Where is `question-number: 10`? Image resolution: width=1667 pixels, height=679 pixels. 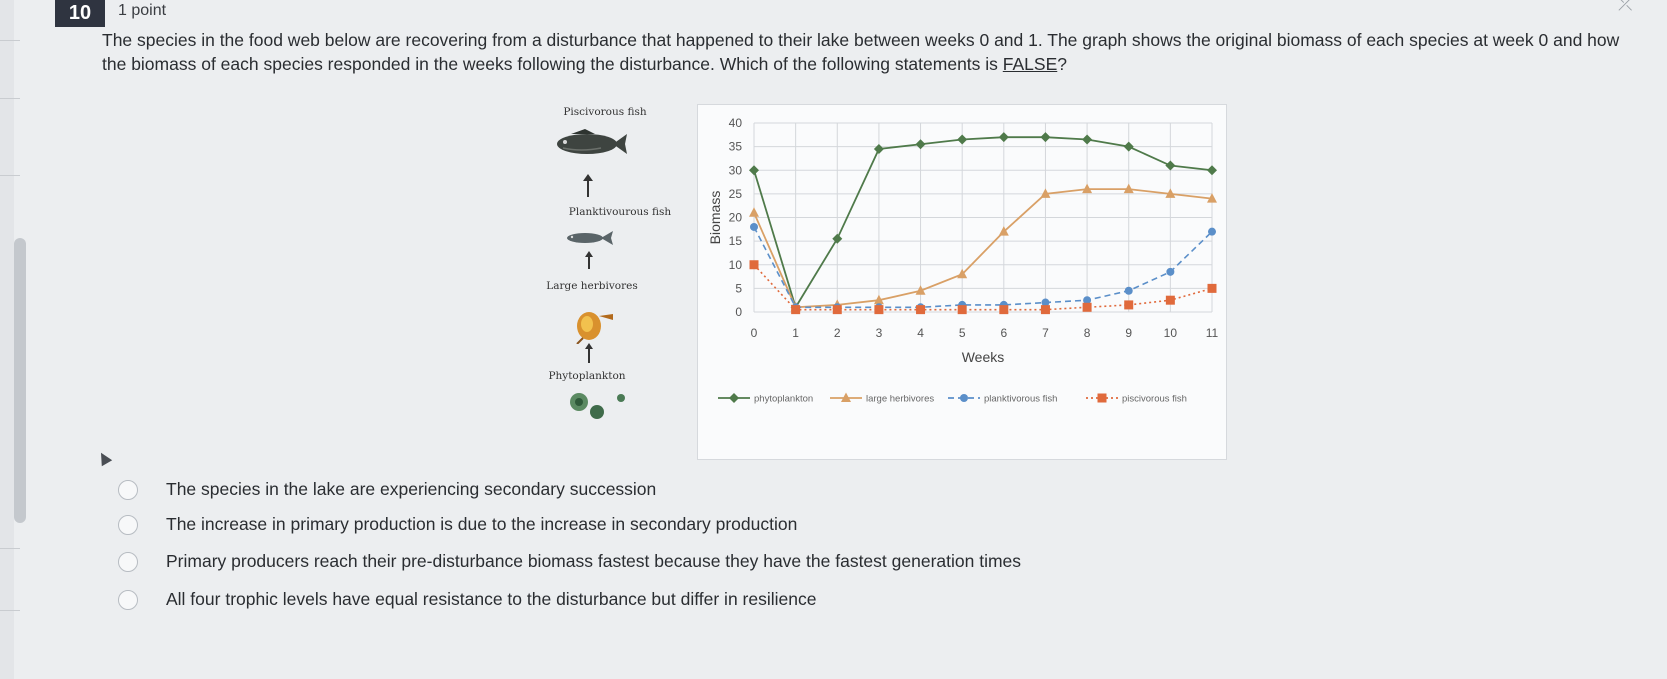
question-number: 10 is located at coordinates (80, 13).